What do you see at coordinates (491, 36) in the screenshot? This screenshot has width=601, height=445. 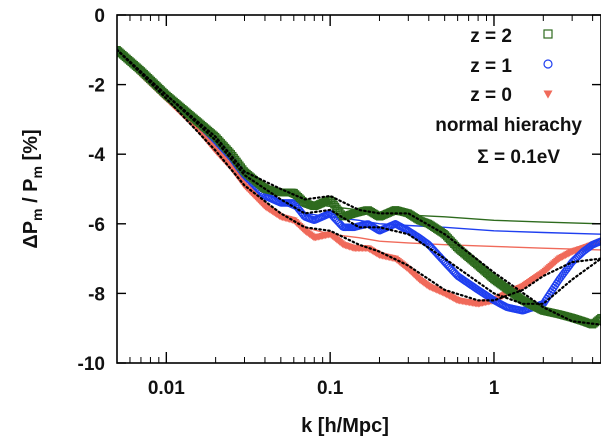 I see `legend-label-z2: z = 2` at bounding box center [491, 36].